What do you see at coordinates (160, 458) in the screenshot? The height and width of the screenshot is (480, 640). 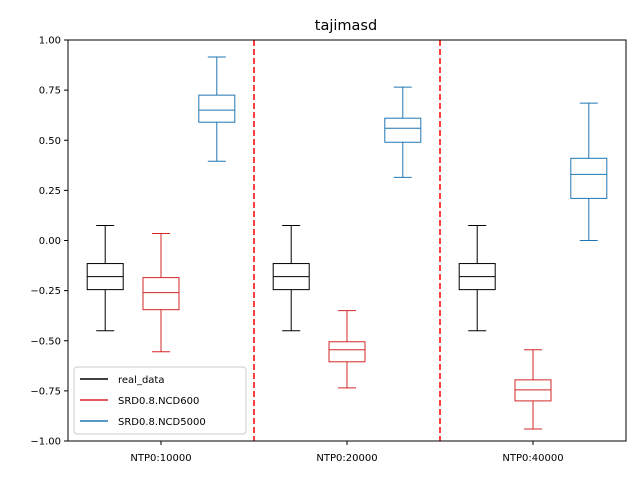 I see `x-tick-label: NTP0:10000` at bounding box center [160, 458].